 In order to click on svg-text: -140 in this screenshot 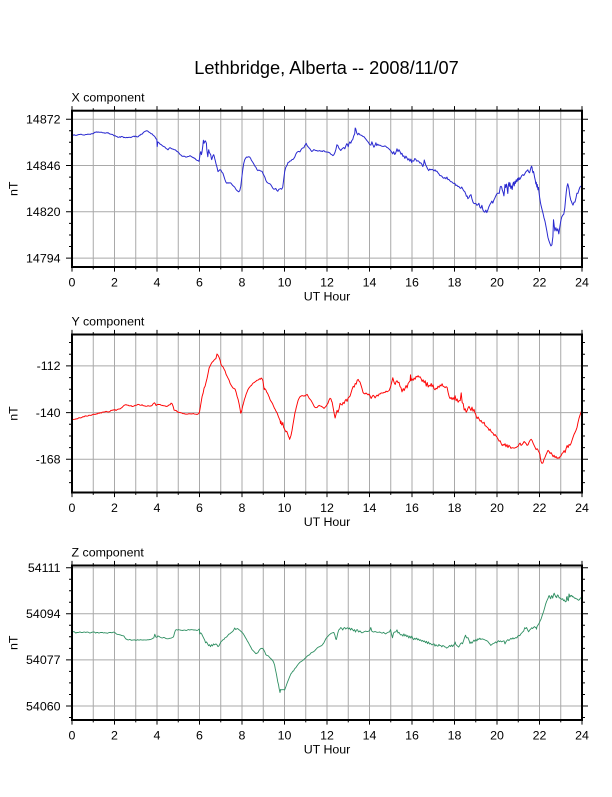, I will do `click(48, 413)`.